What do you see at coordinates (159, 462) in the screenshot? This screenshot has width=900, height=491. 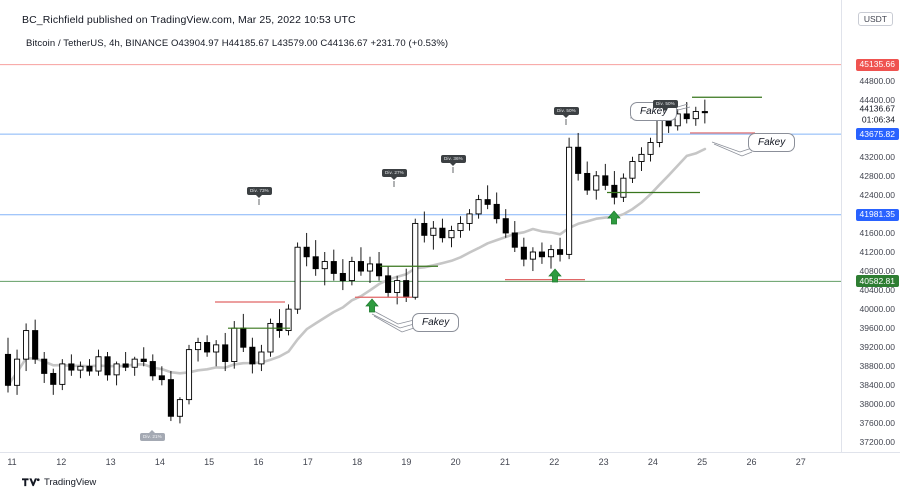 I see `time-axis-label: 14` at bounding box center [159, 462].